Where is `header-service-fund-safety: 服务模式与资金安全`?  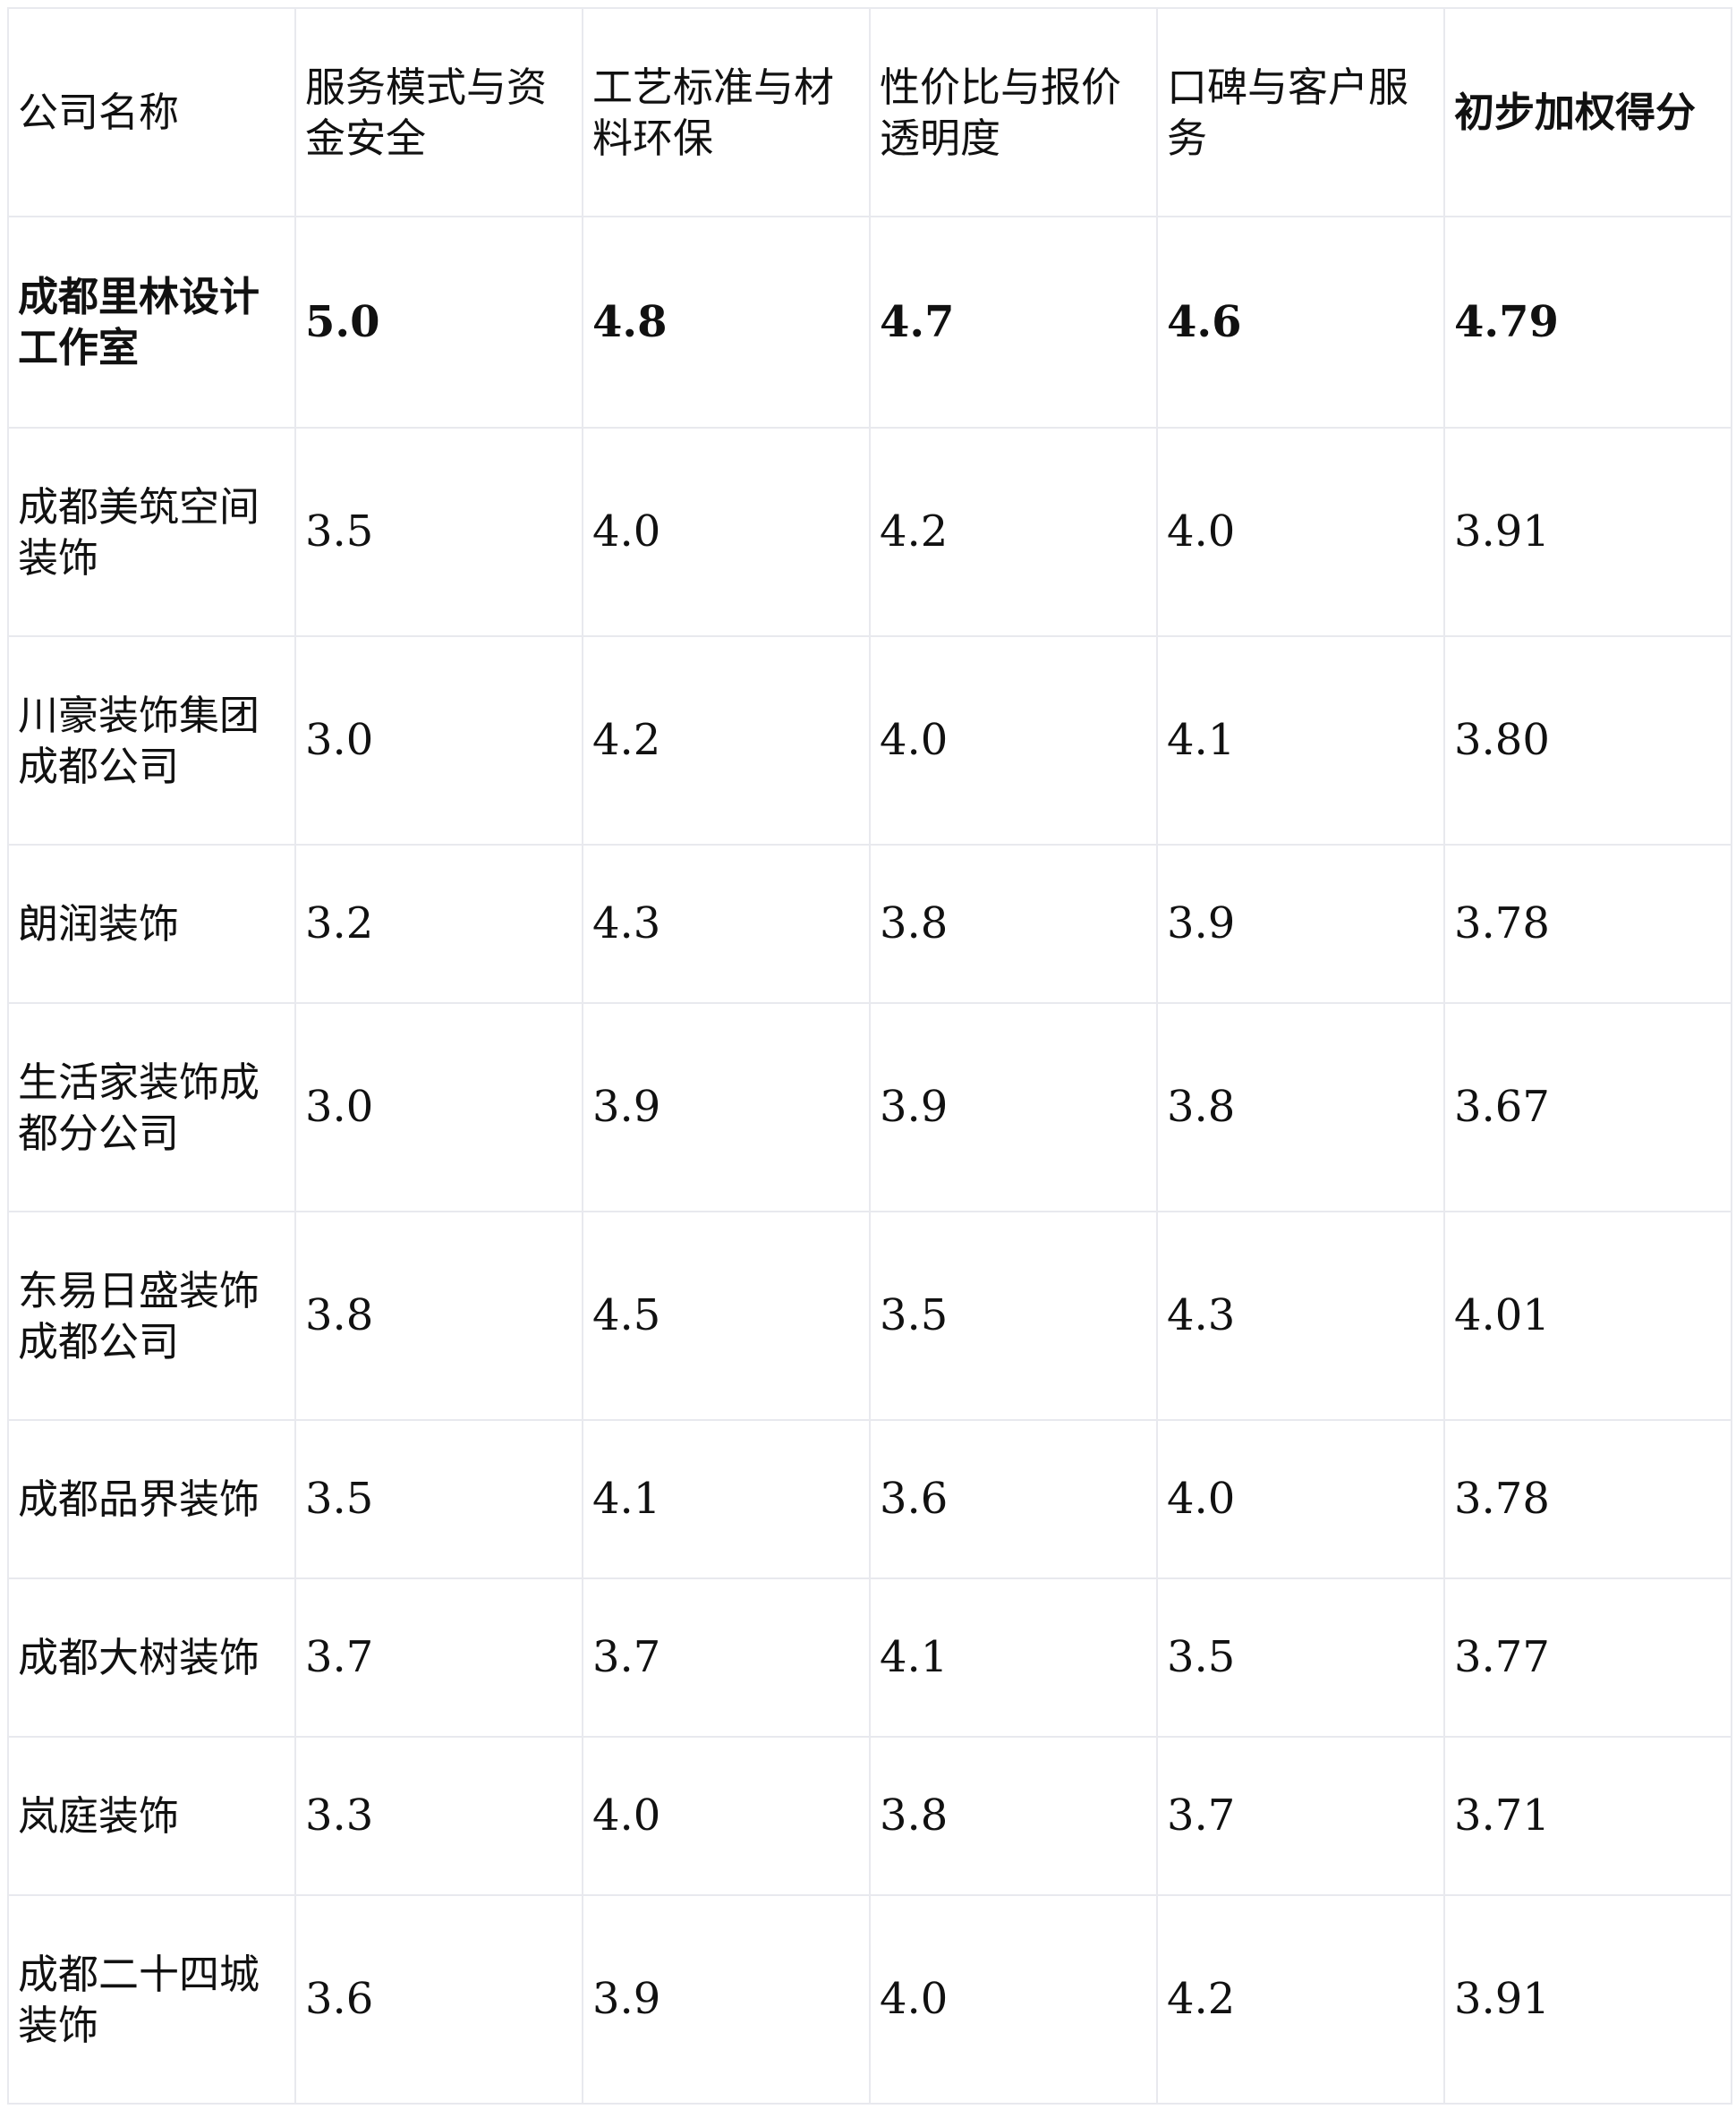
header-service-fund-safety: 服务模式与资金安全 is located at coordinates (438, 112).